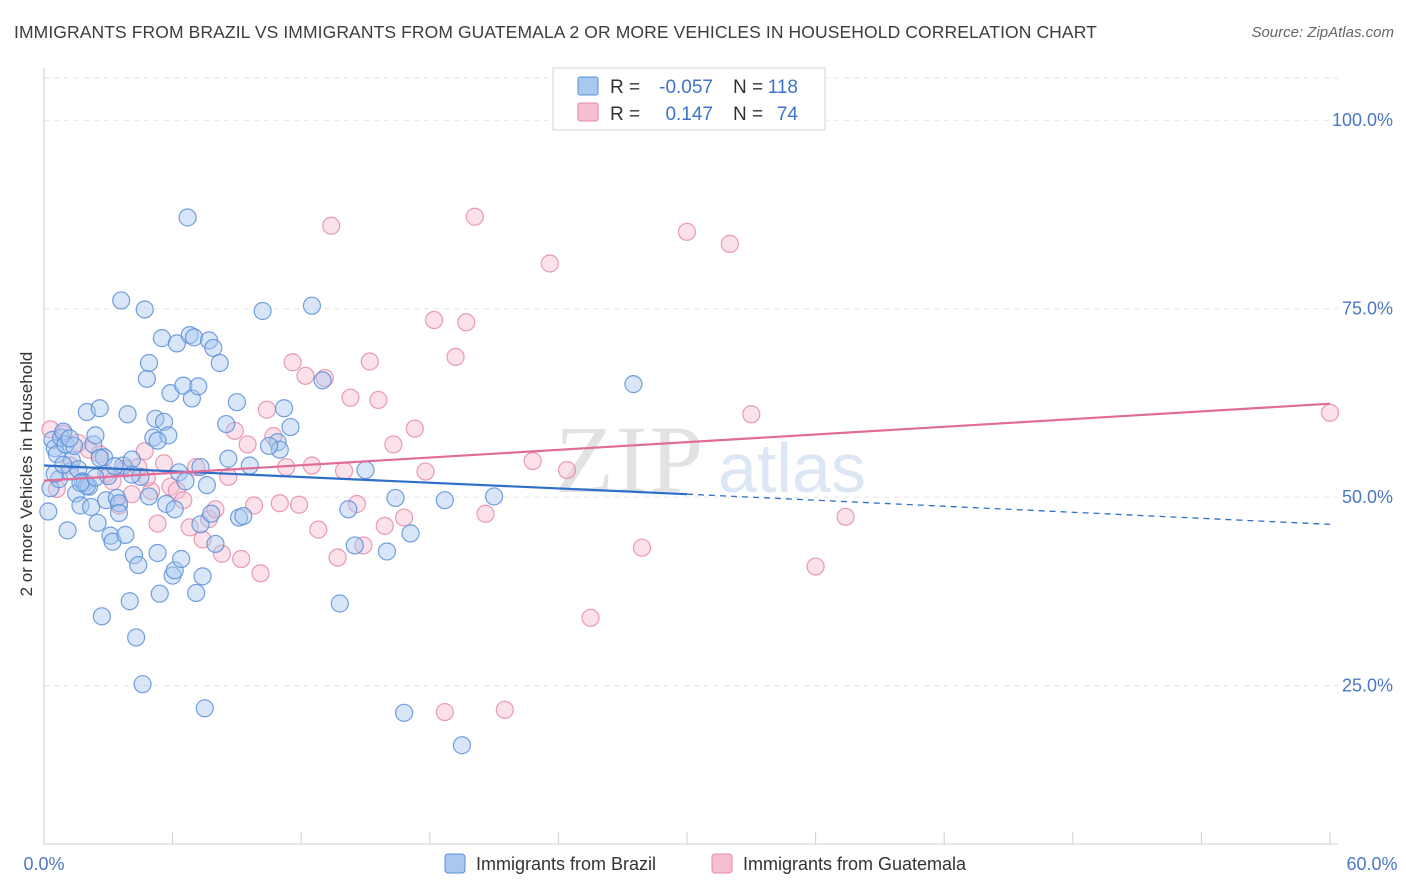 The image size is (1406, 892). Describe the element at coordinates (43, 864) in the screenshot. I see `x-tick-label-min: 0.0%` at that location.